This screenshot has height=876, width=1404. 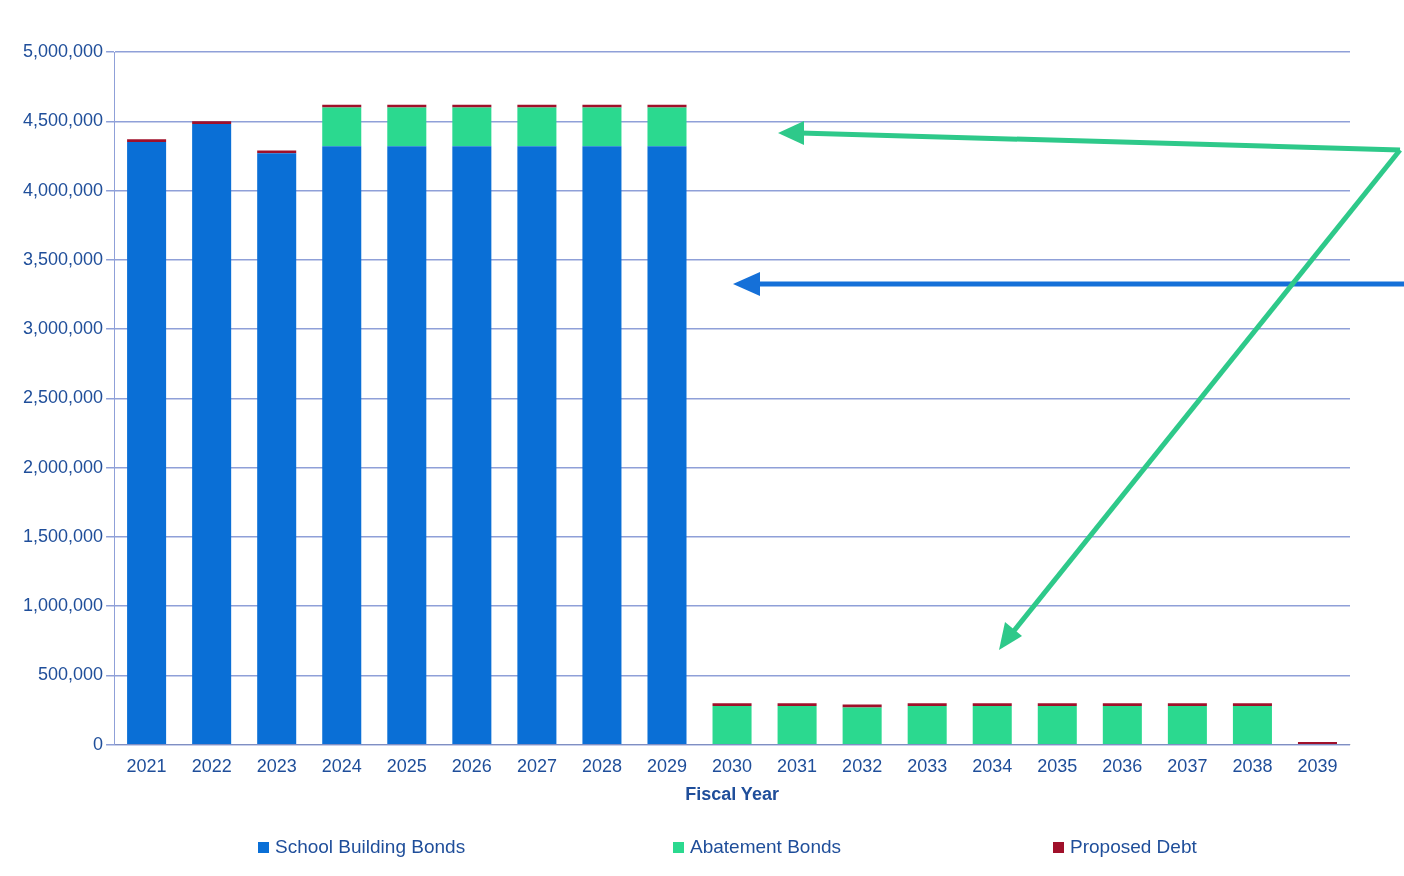 I want to click on x-tick-label: 2038, so click(x=1252, y=765).